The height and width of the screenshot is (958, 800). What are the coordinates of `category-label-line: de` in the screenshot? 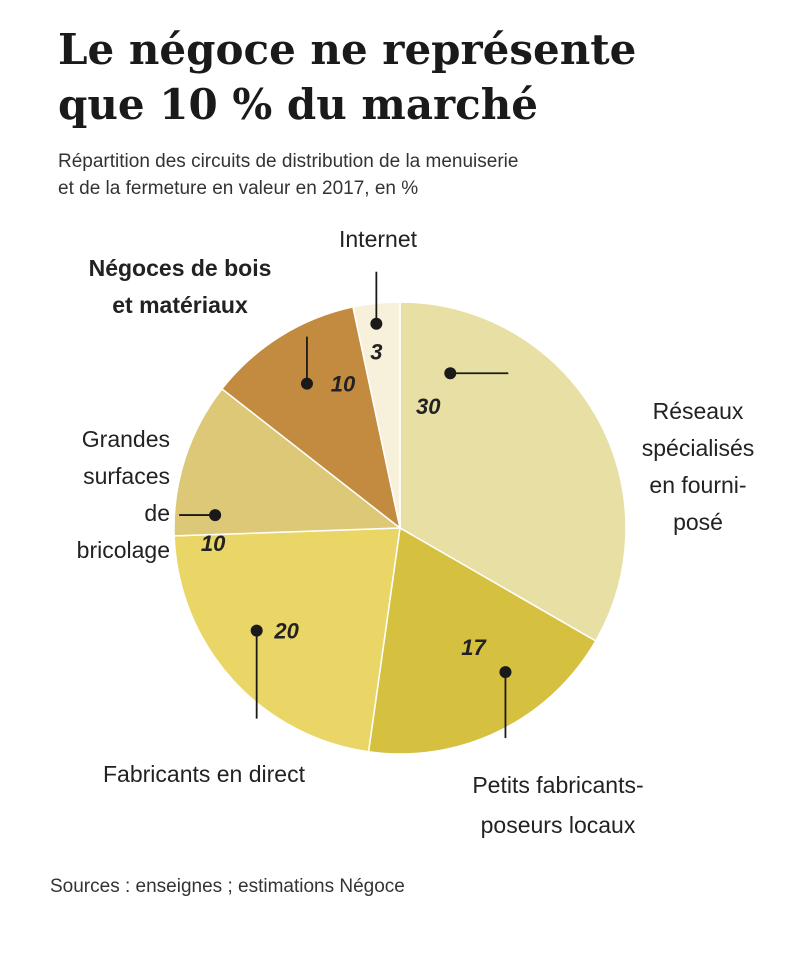 It's located at (157, 513).